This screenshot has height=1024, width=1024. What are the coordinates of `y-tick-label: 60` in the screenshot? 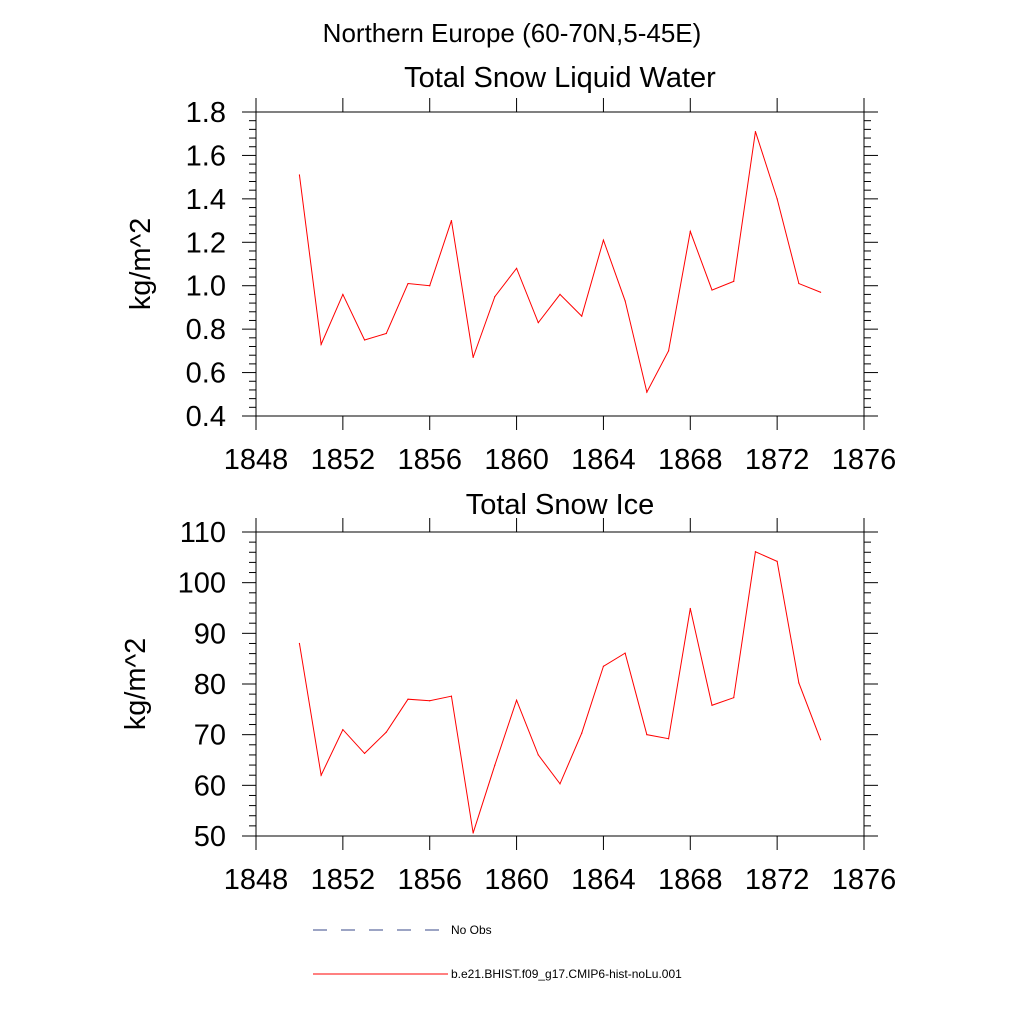 It's located at (210, 786).